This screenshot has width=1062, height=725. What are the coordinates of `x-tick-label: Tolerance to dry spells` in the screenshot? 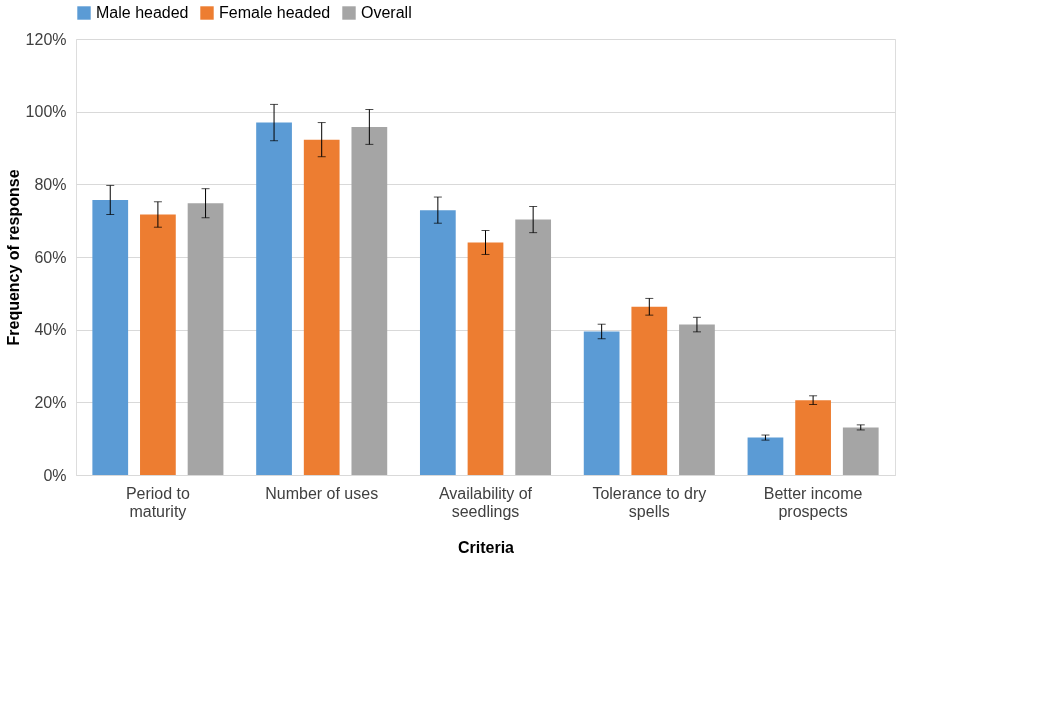 It's located at (649, 502).